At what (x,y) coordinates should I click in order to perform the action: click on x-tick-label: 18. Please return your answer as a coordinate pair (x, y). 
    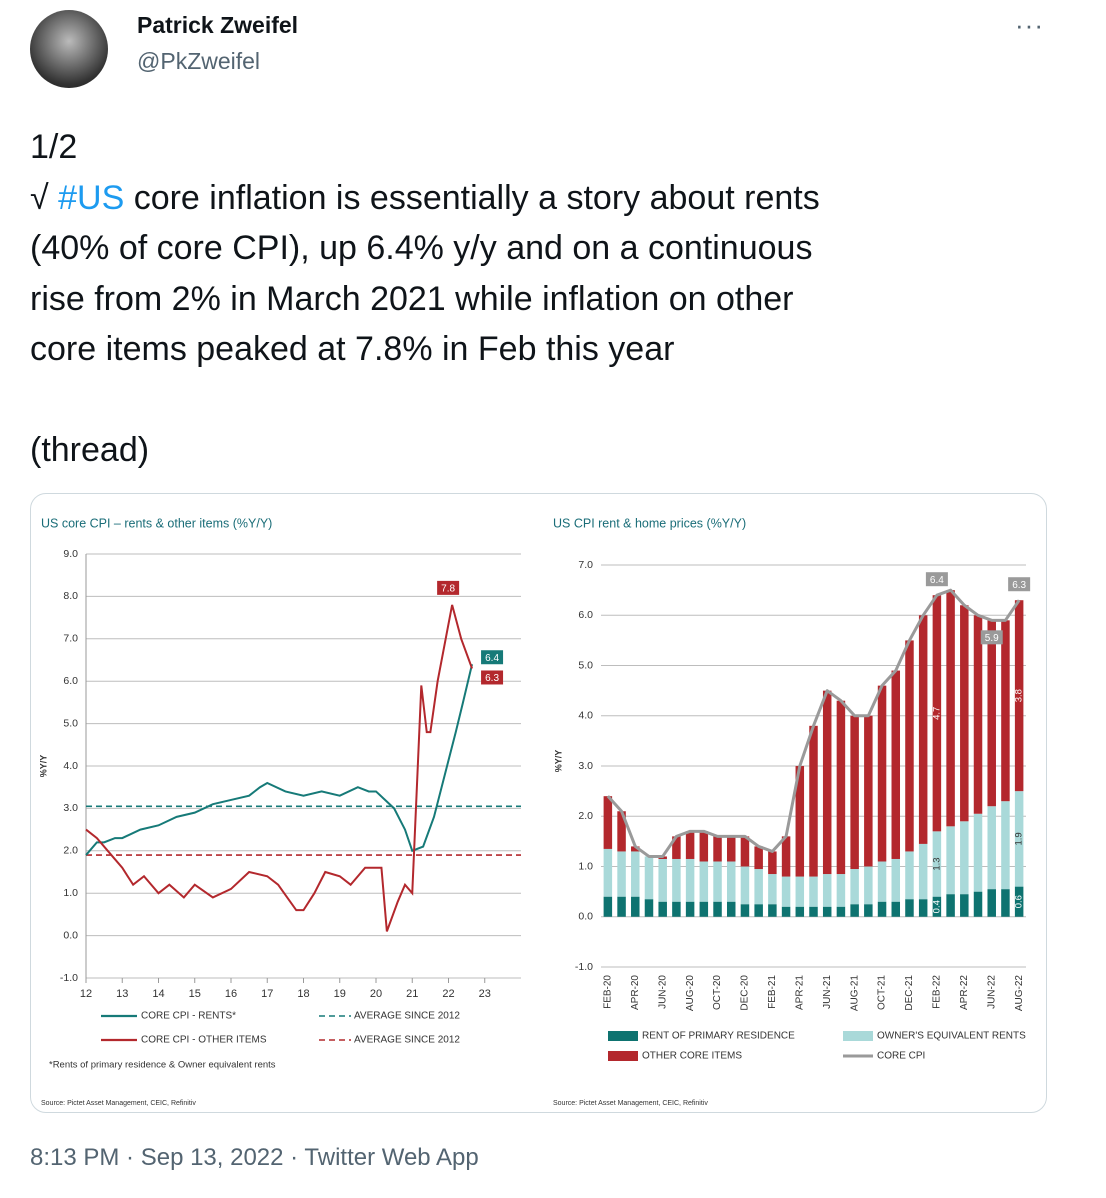
    Looking at the image, I should click on (303, 994).